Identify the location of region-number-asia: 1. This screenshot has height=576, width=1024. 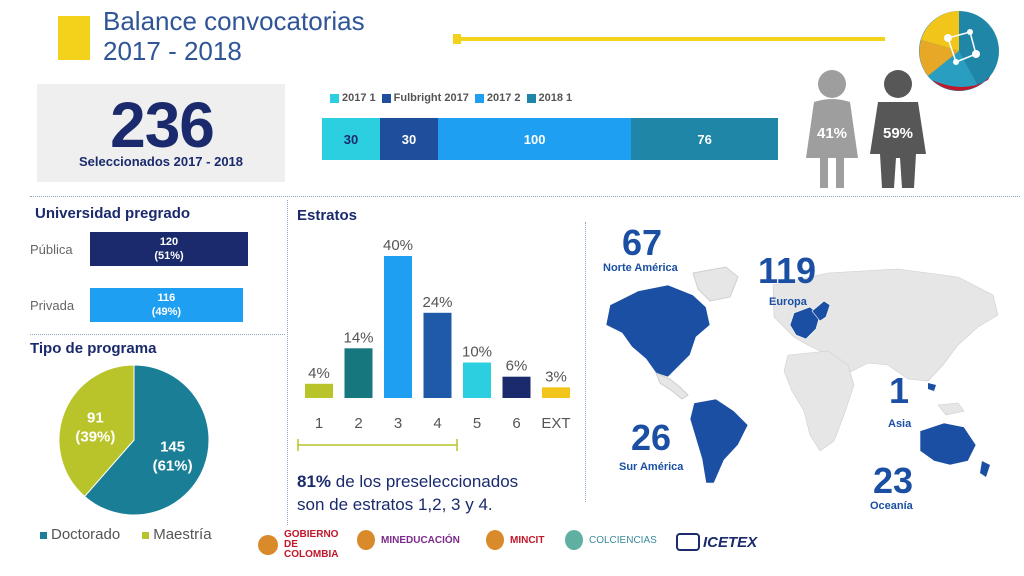
(899, 390).